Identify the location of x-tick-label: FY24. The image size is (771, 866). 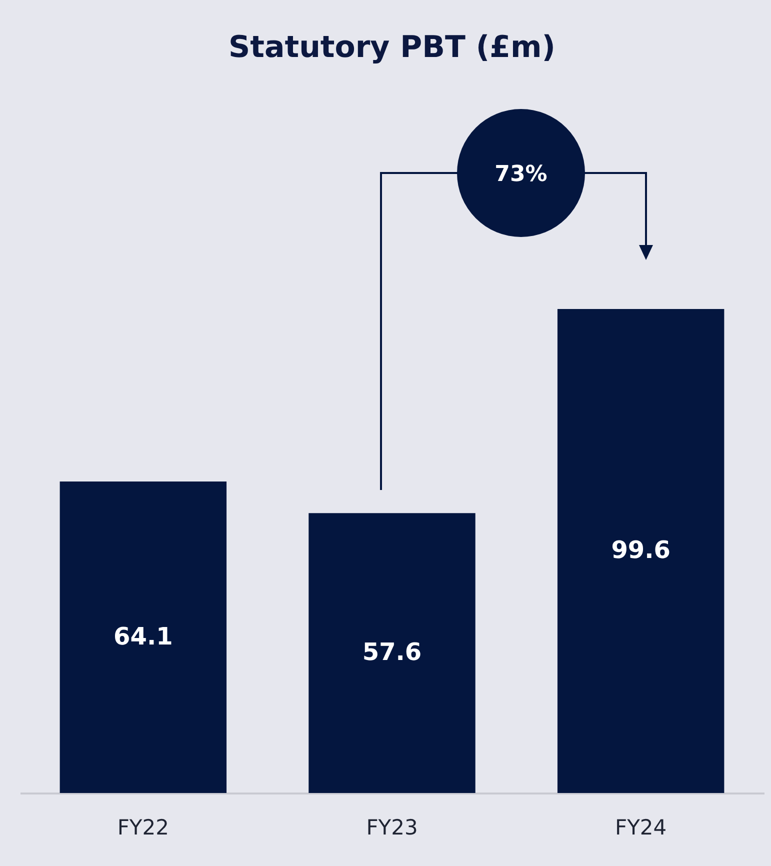
(641, 828).